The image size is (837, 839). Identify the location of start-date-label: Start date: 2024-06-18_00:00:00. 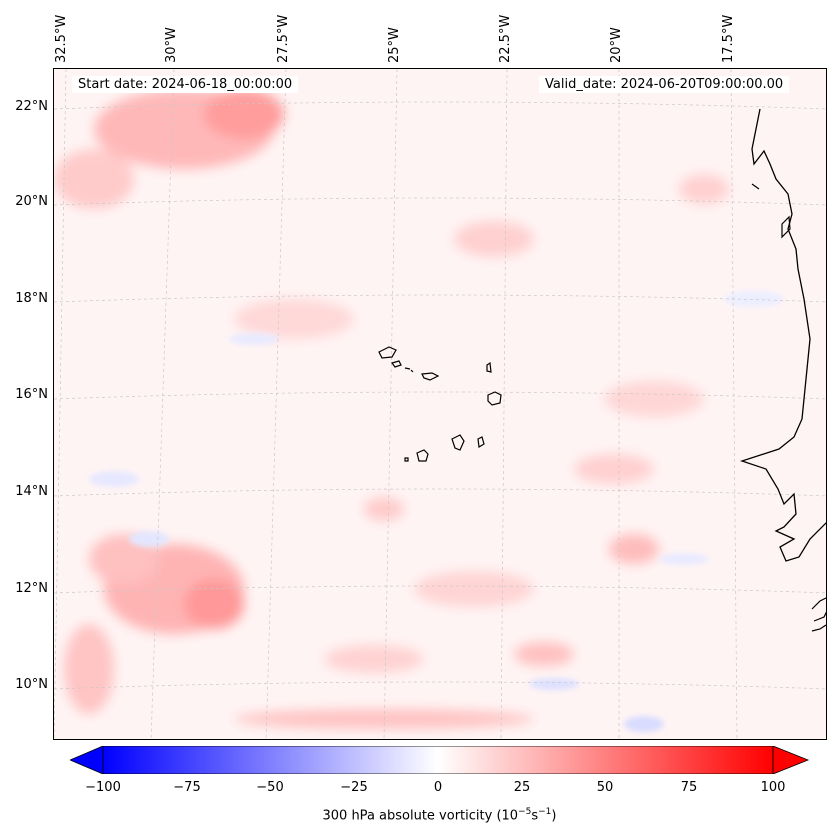
(185, 84).